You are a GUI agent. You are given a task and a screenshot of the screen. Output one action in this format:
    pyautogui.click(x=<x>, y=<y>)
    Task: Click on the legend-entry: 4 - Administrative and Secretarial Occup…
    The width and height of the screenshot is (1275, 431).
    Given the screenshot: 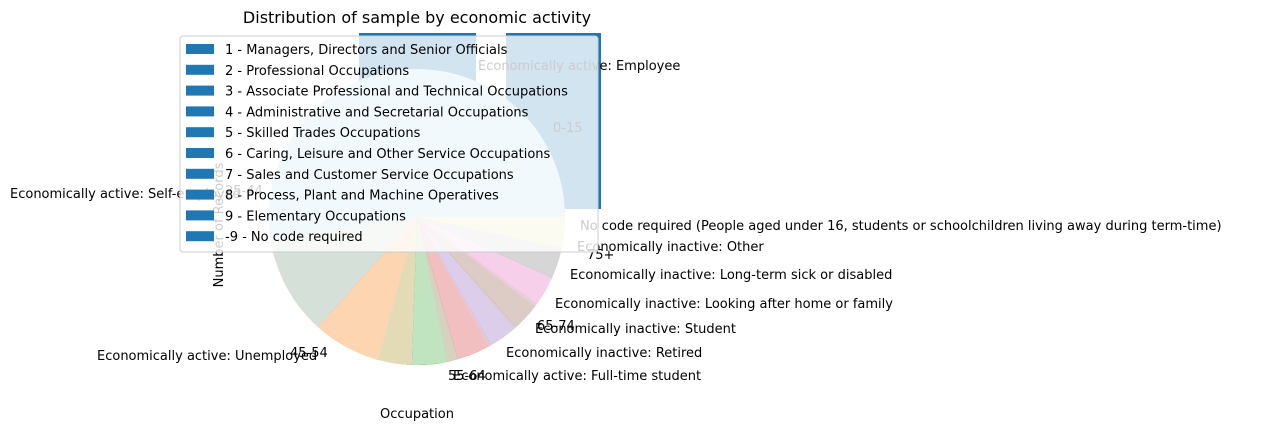 What is the action you would take?
    pyautogui.click(x=377, y=112)
    